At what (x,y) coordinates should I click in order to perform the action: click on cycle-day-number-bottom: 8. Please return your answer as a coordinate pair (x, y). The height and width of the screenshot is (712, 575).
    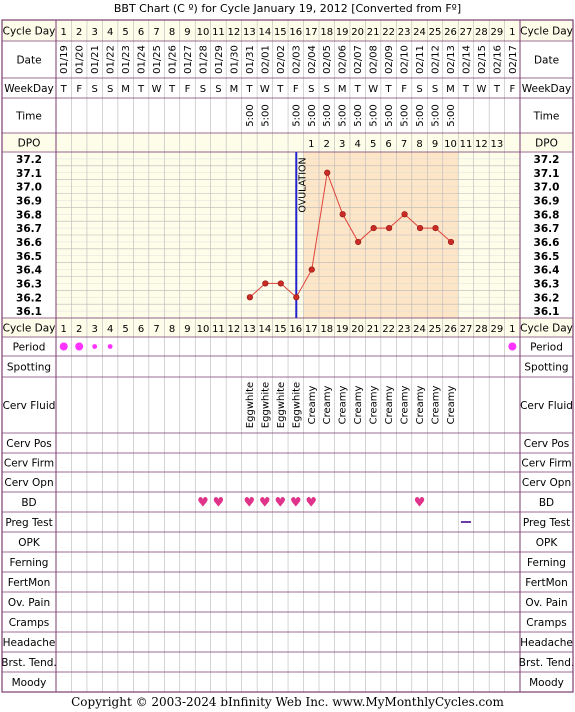
    Looking at the image, I should click on (172, 329).